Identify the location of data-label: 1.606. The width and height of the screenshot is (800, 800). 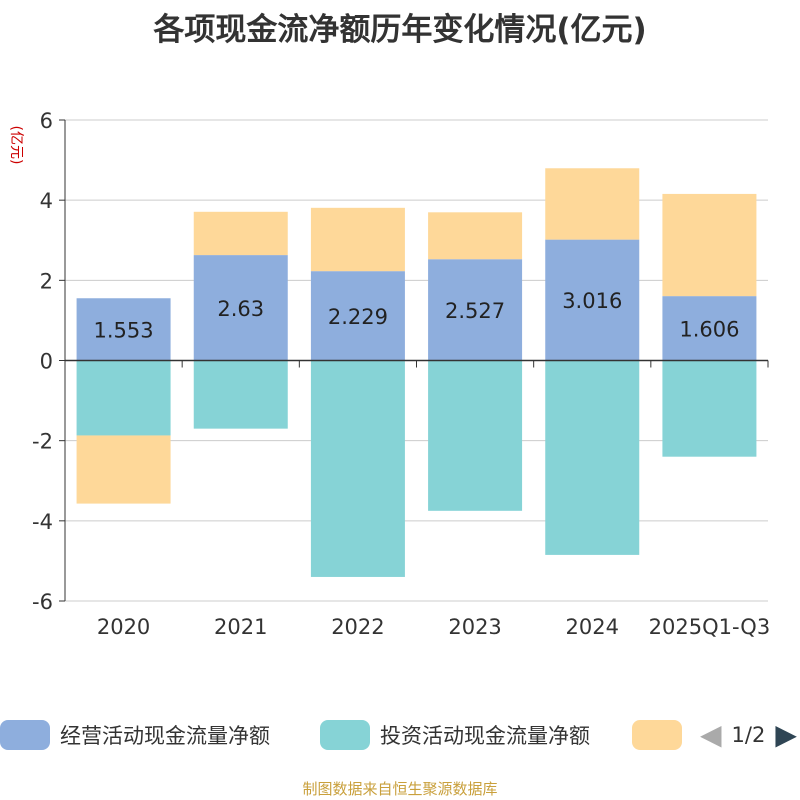
(709, 329).